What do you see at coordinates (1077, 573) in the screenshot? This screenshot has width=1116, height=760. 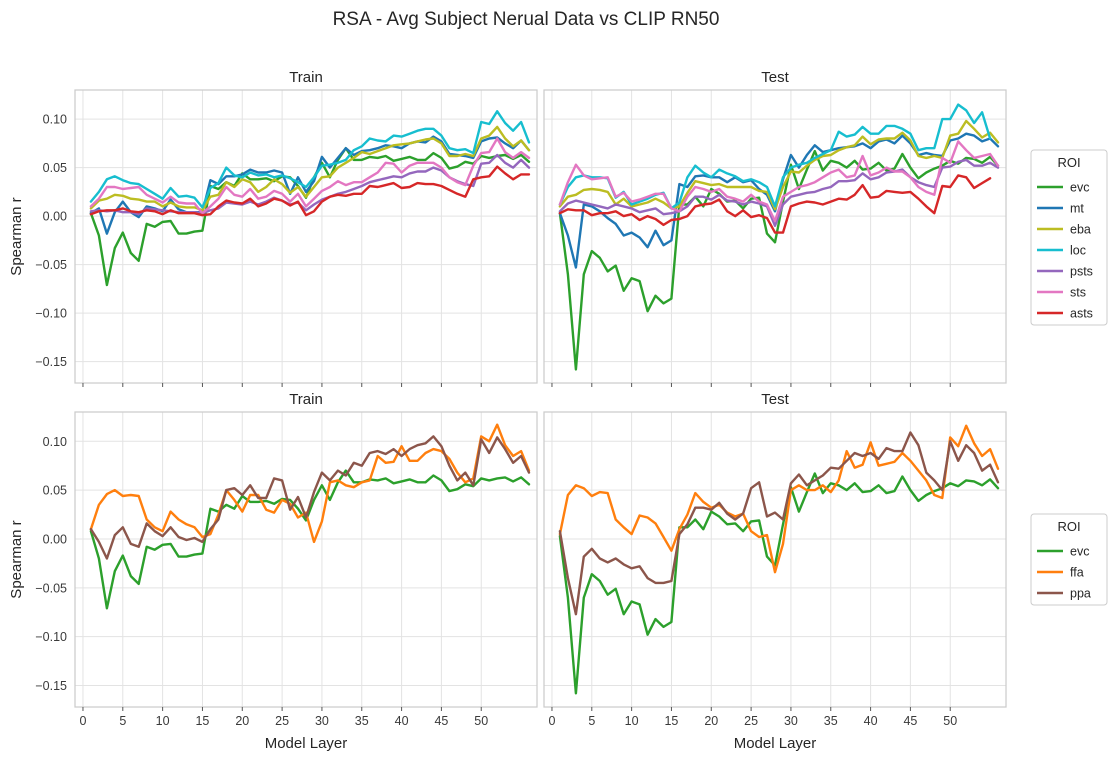 I see `legend-label-ffa: ffa` at bounding box center [1077, 573].